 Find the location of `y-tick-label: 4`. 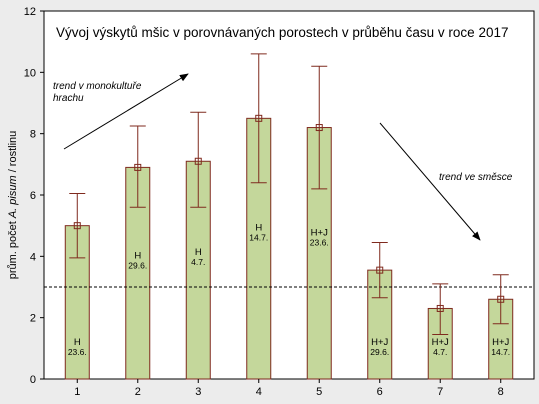

y-tick-label: 4 is located at coordinates (33, 257).